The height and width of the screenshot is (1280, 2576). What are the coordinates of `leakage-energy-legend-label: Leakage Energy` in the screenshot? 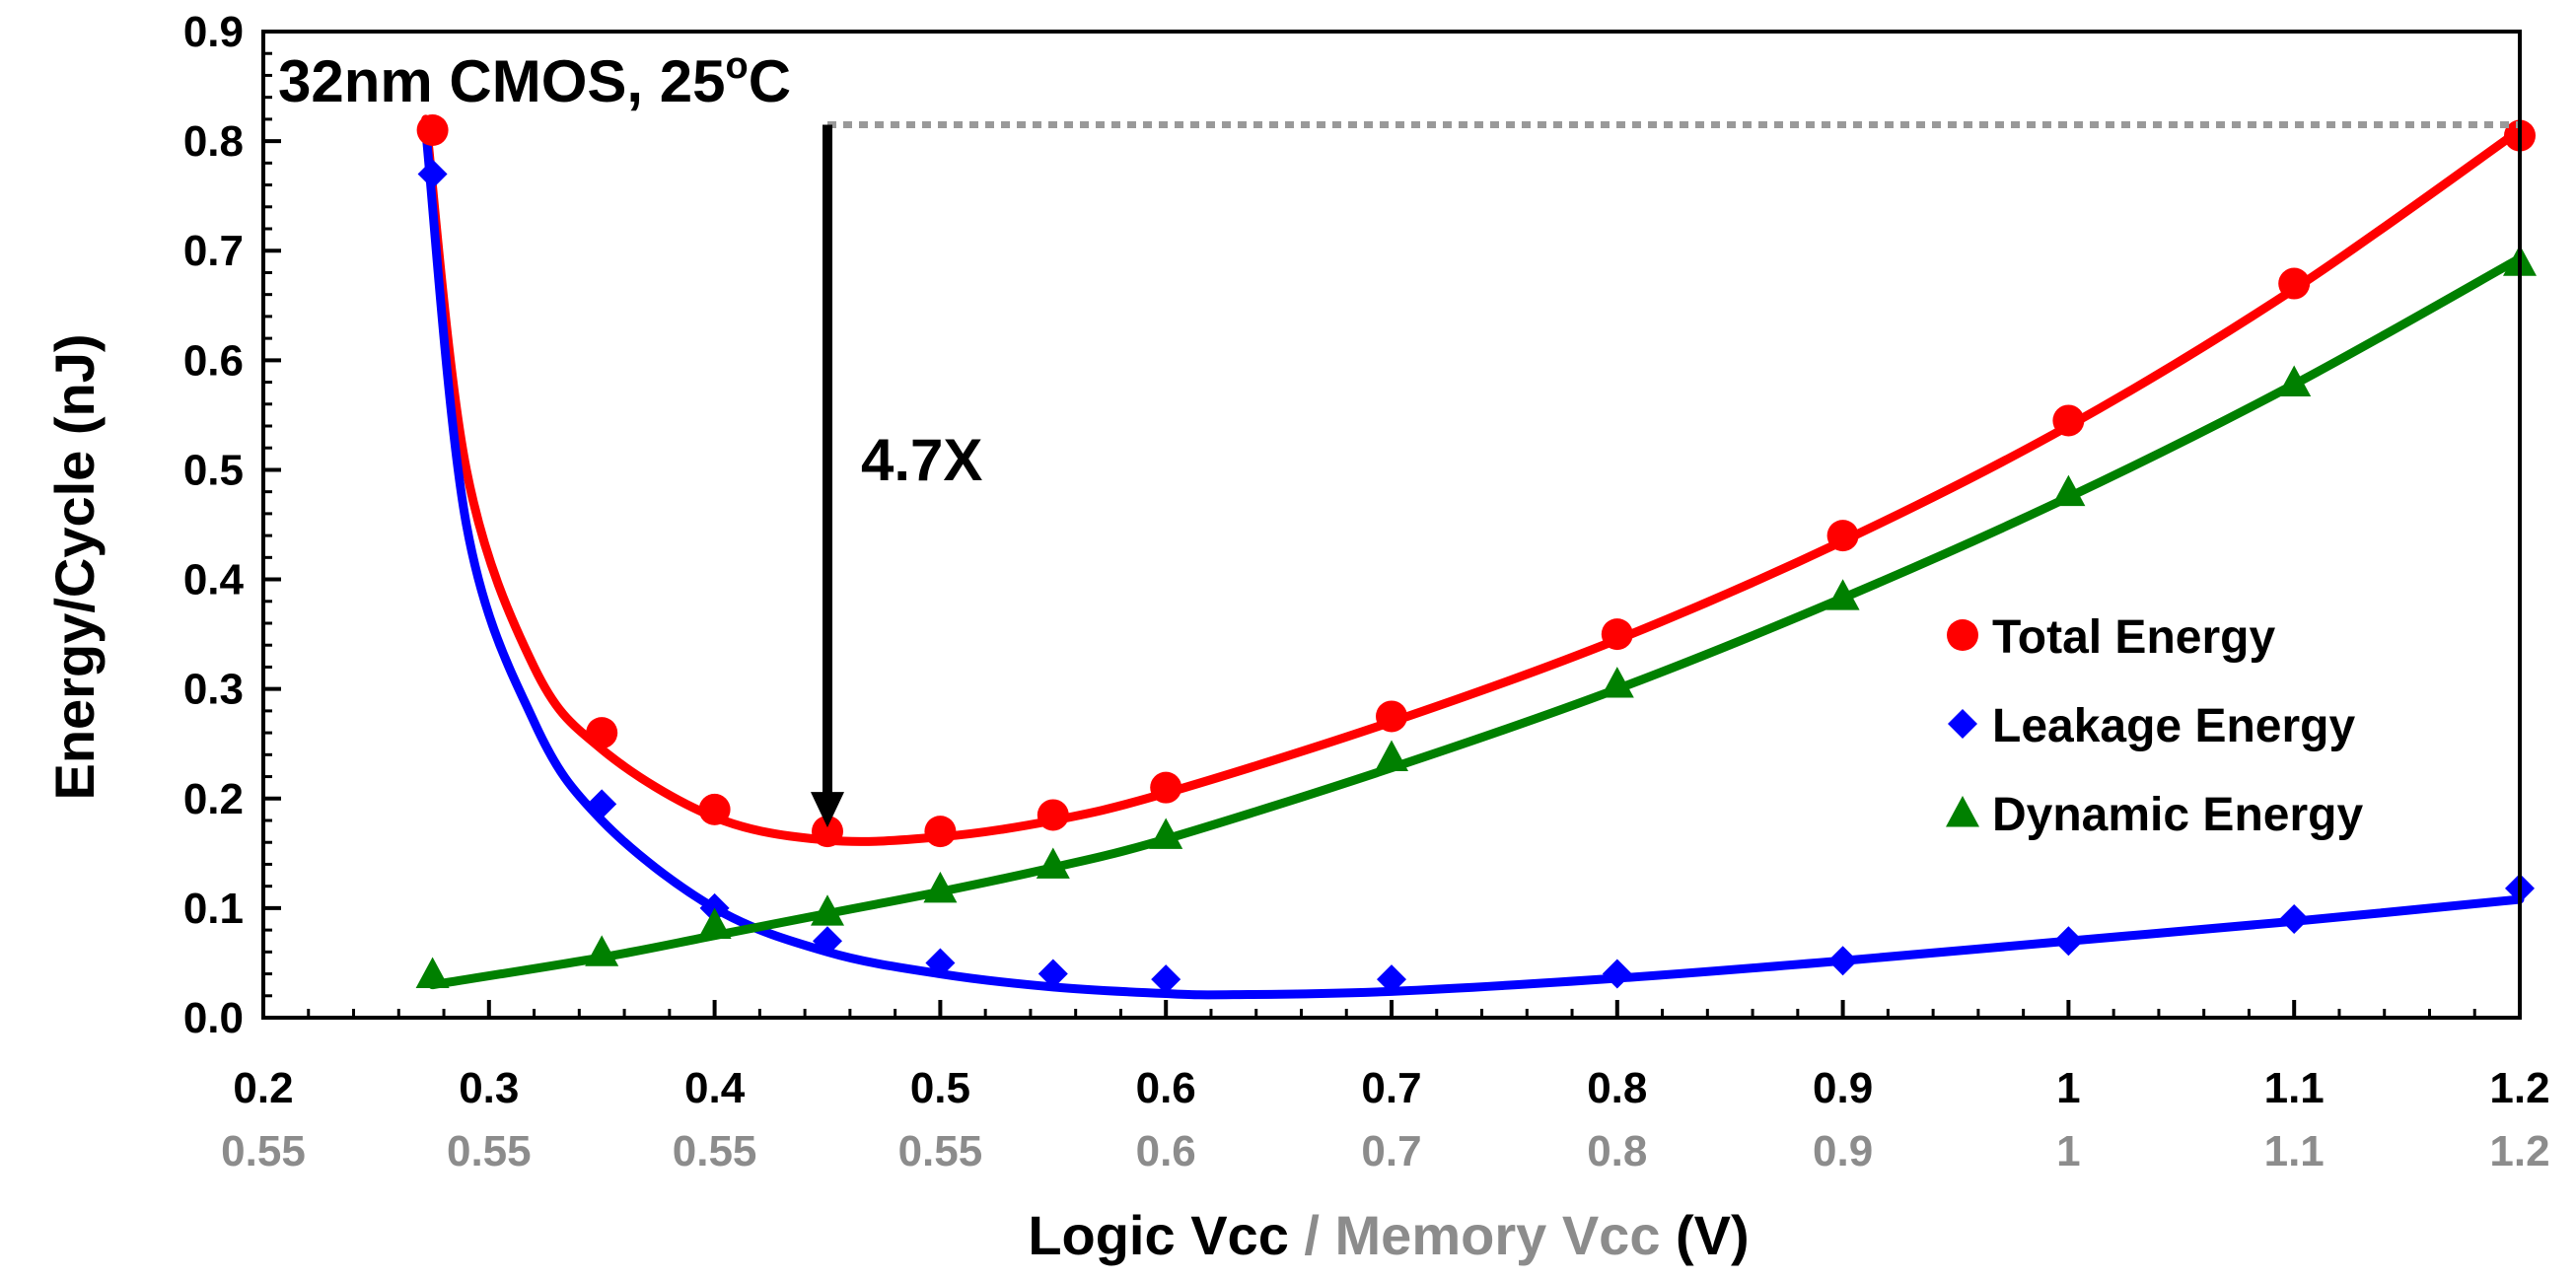 It's located at (2173, 726).